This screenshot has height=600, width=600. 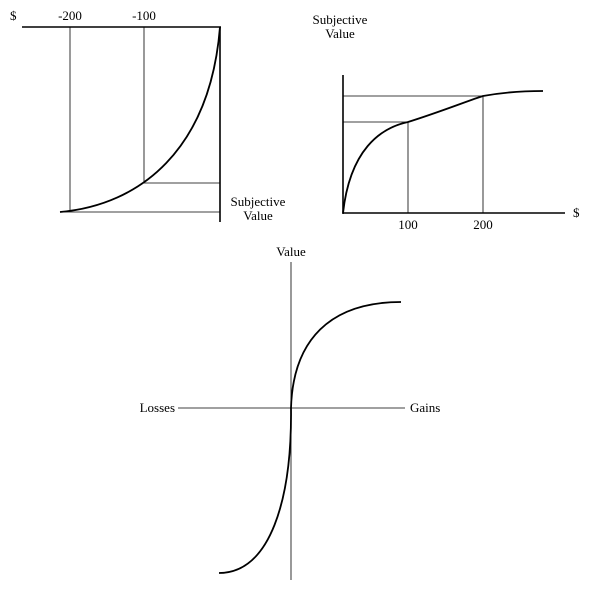 I want to click on gains-branch-curve, so click(x=346, y=355).